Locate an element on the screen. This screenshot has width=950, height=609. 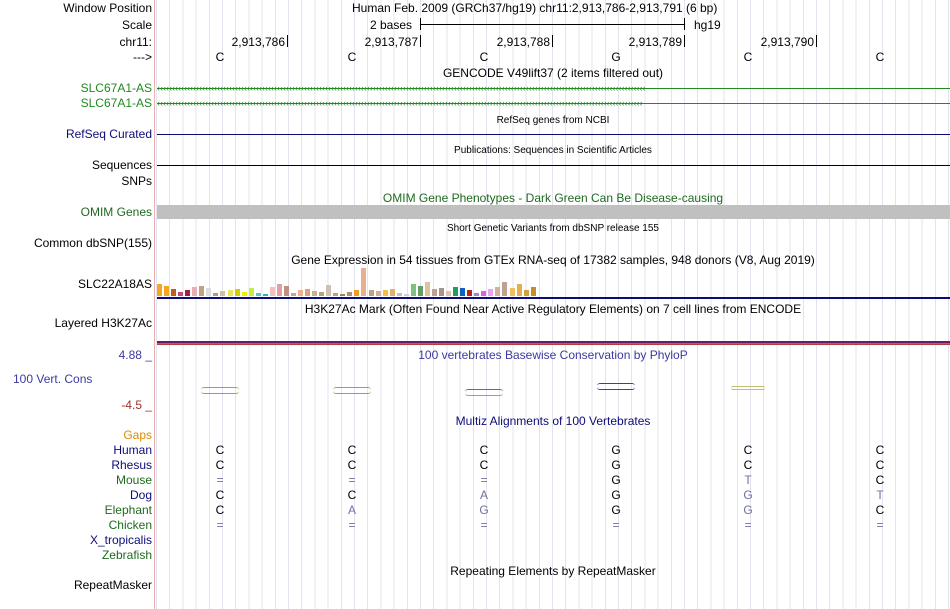
species-label: Zebrafish is located at coordinates (126, 555).